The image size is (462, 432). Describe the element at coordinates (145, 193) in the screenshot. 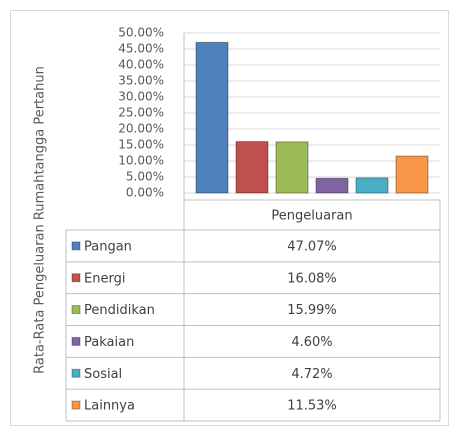

I see `y-tick-label: 0.00%` at that location.